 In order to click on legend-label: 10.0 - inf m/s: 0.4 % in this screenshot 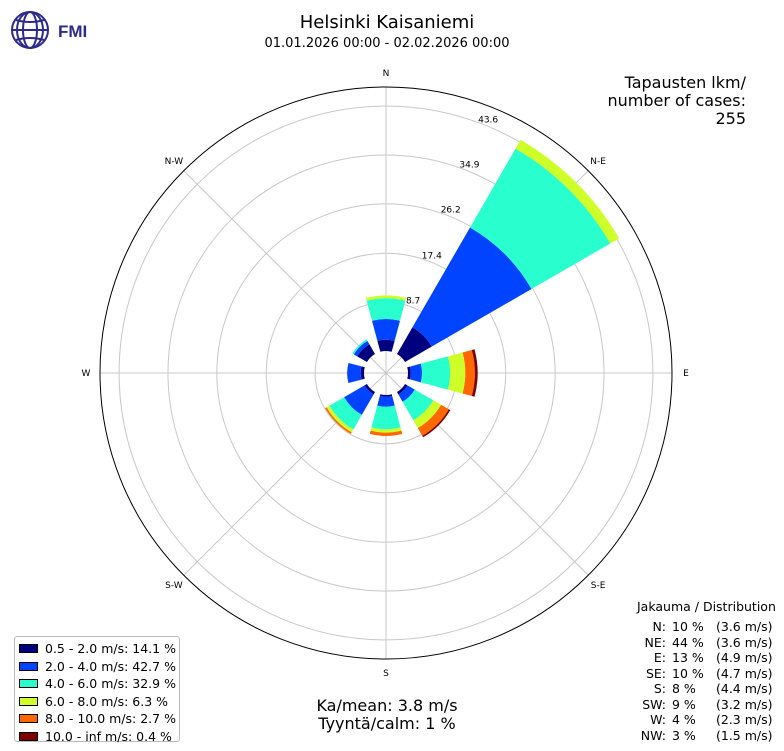, I will do `click(108, 736)`.